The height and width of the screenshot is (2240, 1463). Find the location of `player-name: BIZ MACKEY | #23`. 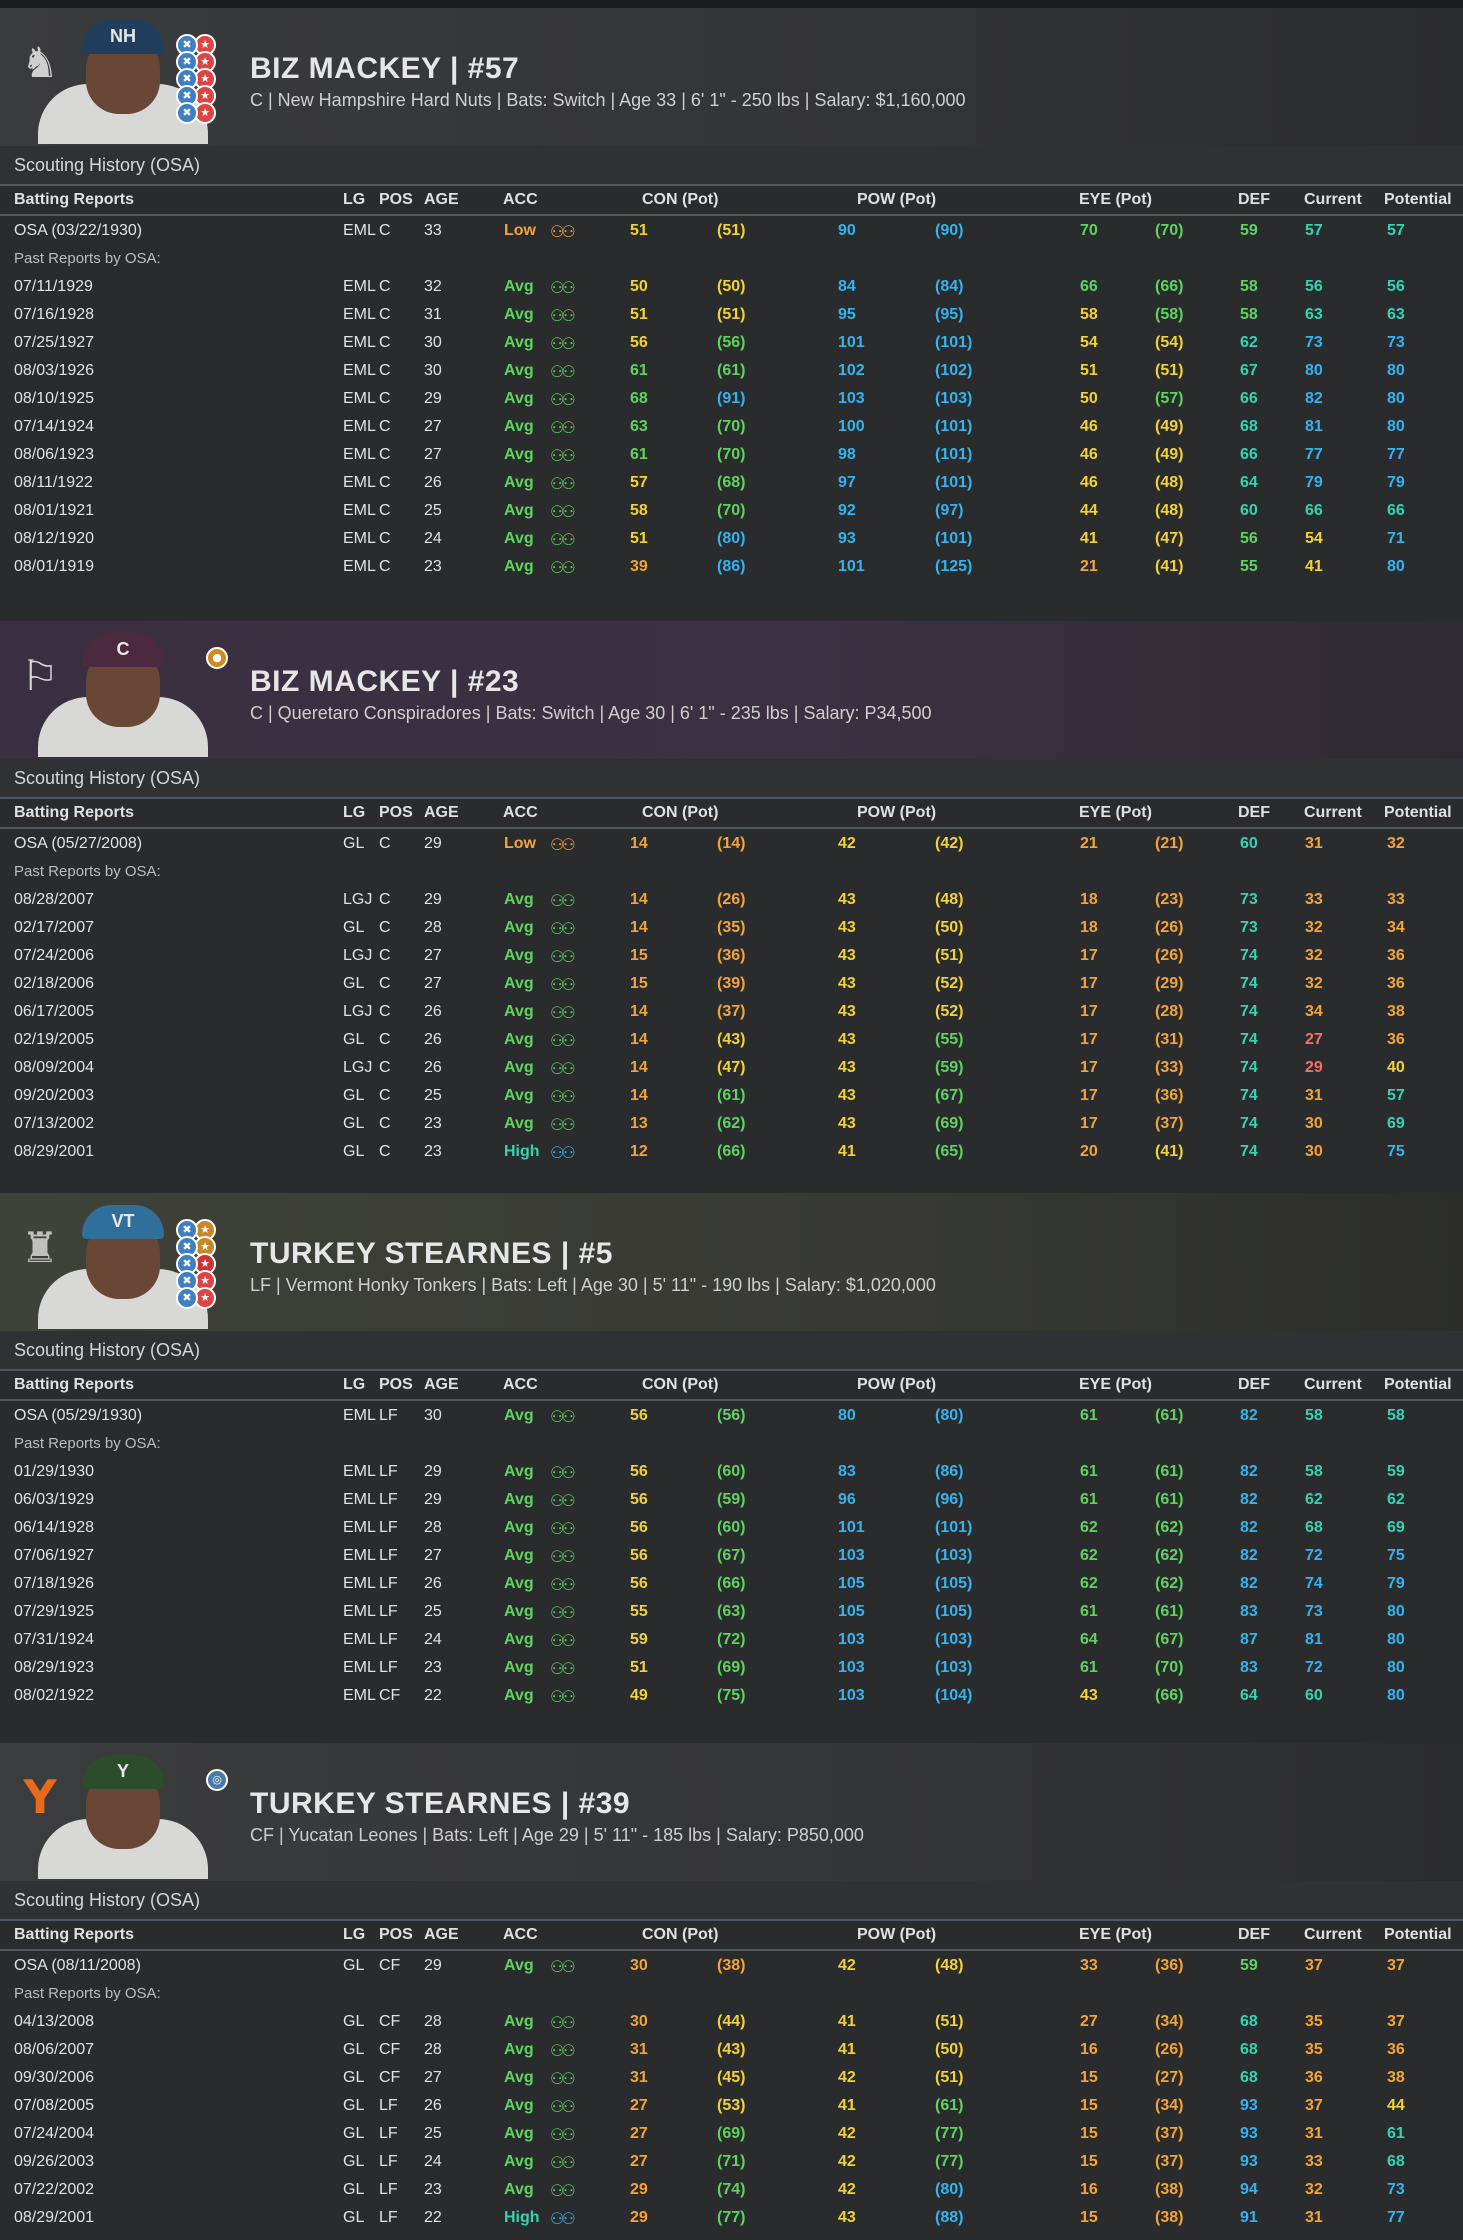

player-name: BIZ MACKEY | #23 is located at coordinates (385, 681).